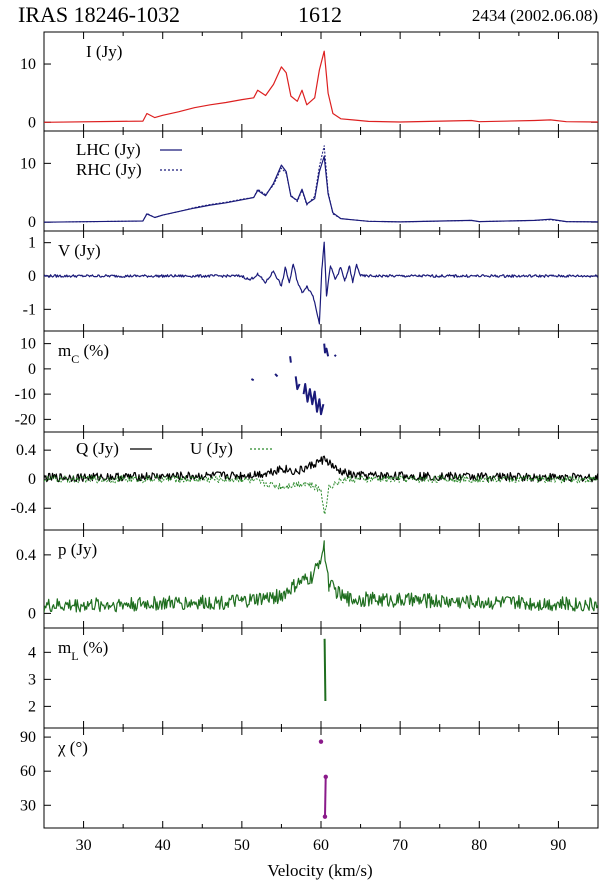  I want to click on panel-label: p (Jy), so click(77, 549).